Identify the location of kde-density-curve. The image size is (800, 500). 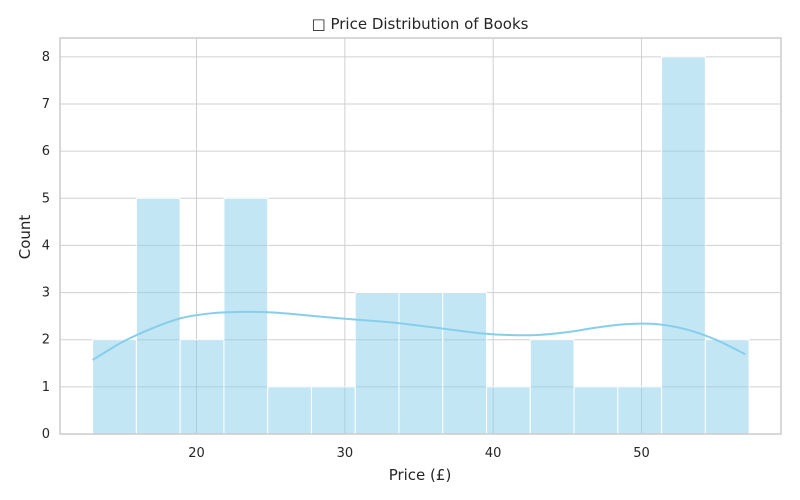
(419, 335).